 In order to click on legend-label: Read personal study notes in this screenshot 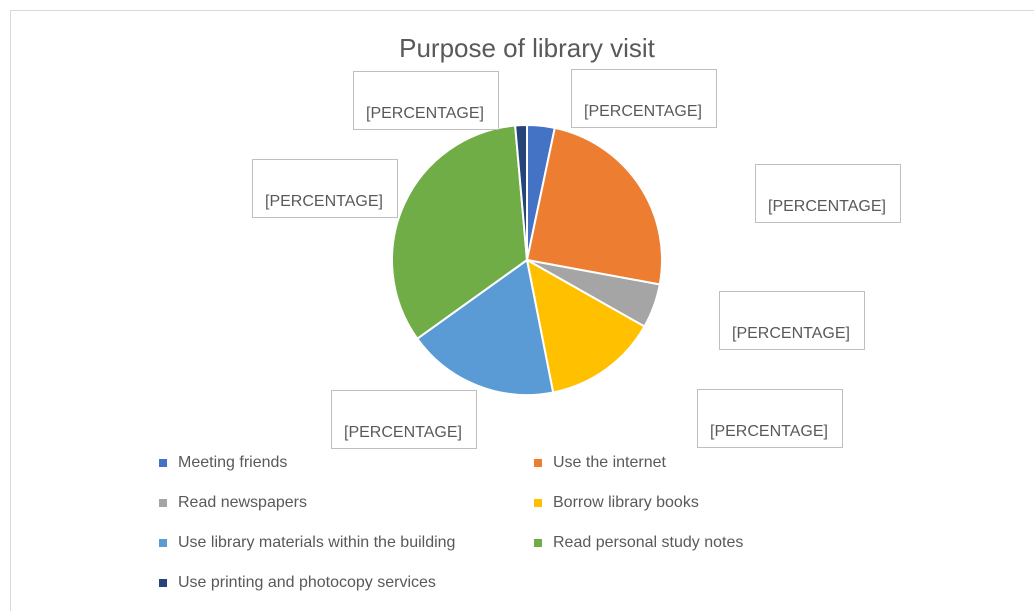, I will do `click(648, 542)`.